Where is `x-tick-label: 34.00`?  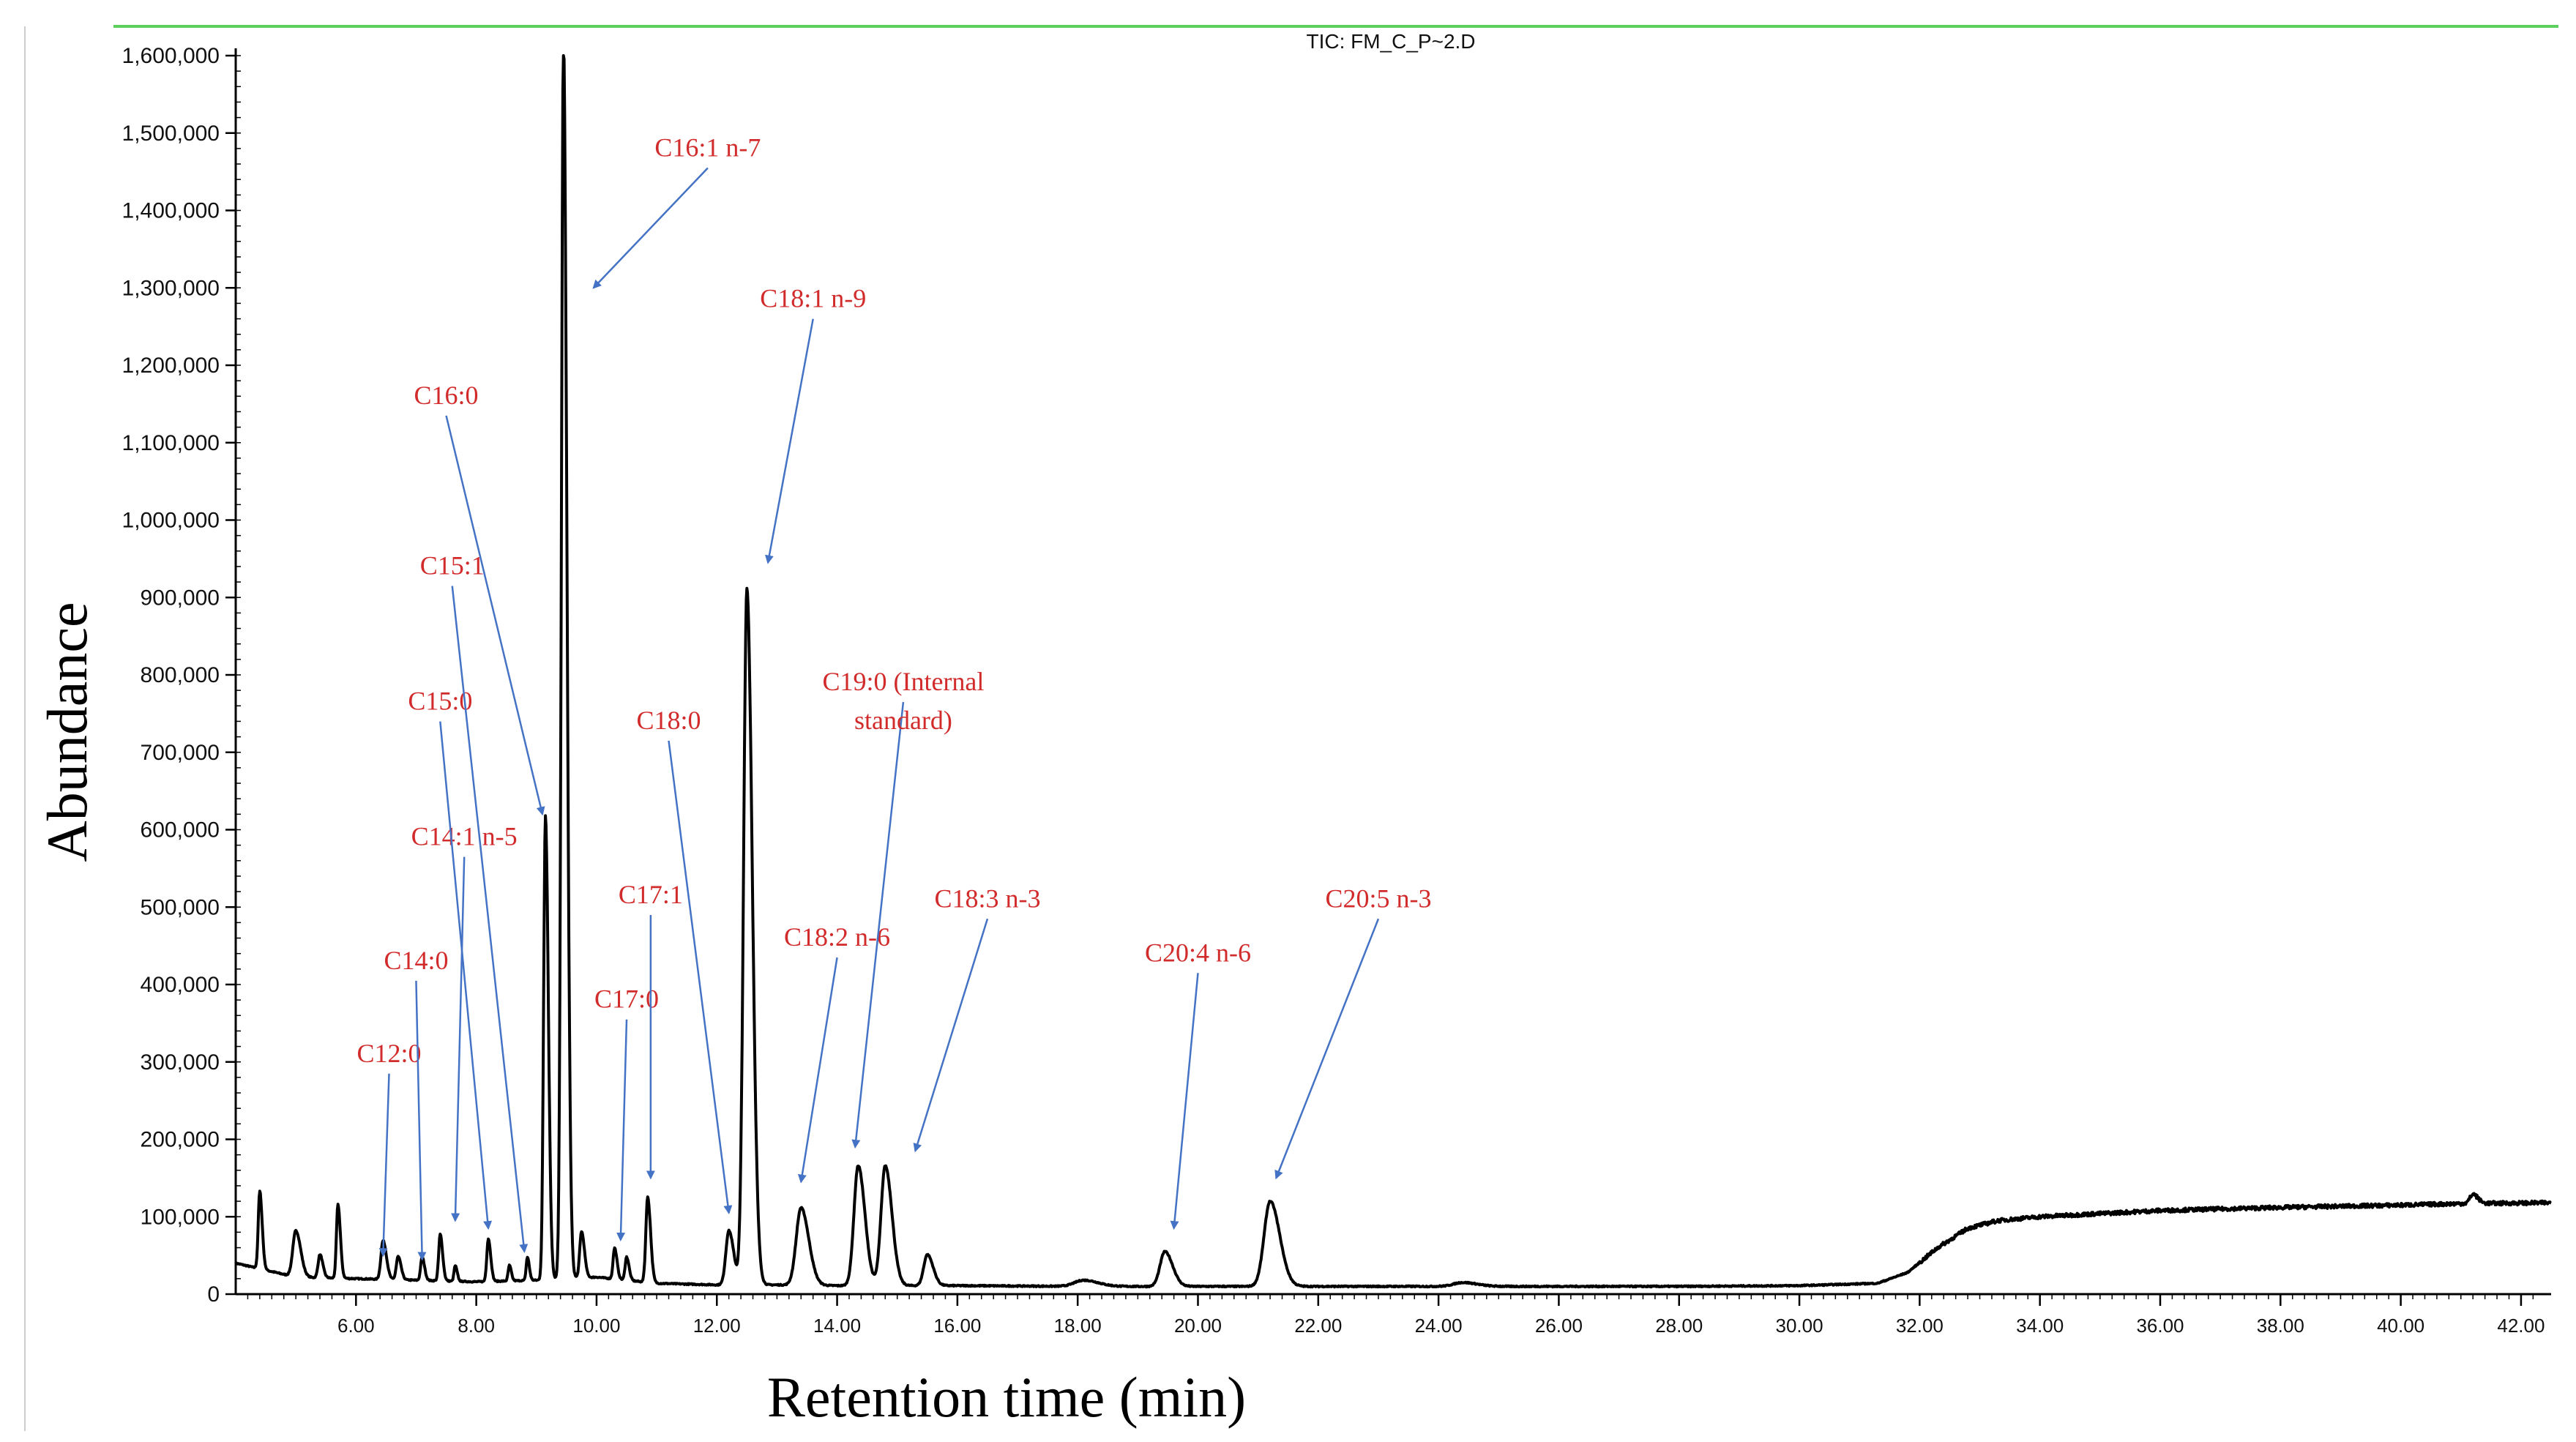
x-tick-label: 34.00 is located at coordinates (2040, 1326).